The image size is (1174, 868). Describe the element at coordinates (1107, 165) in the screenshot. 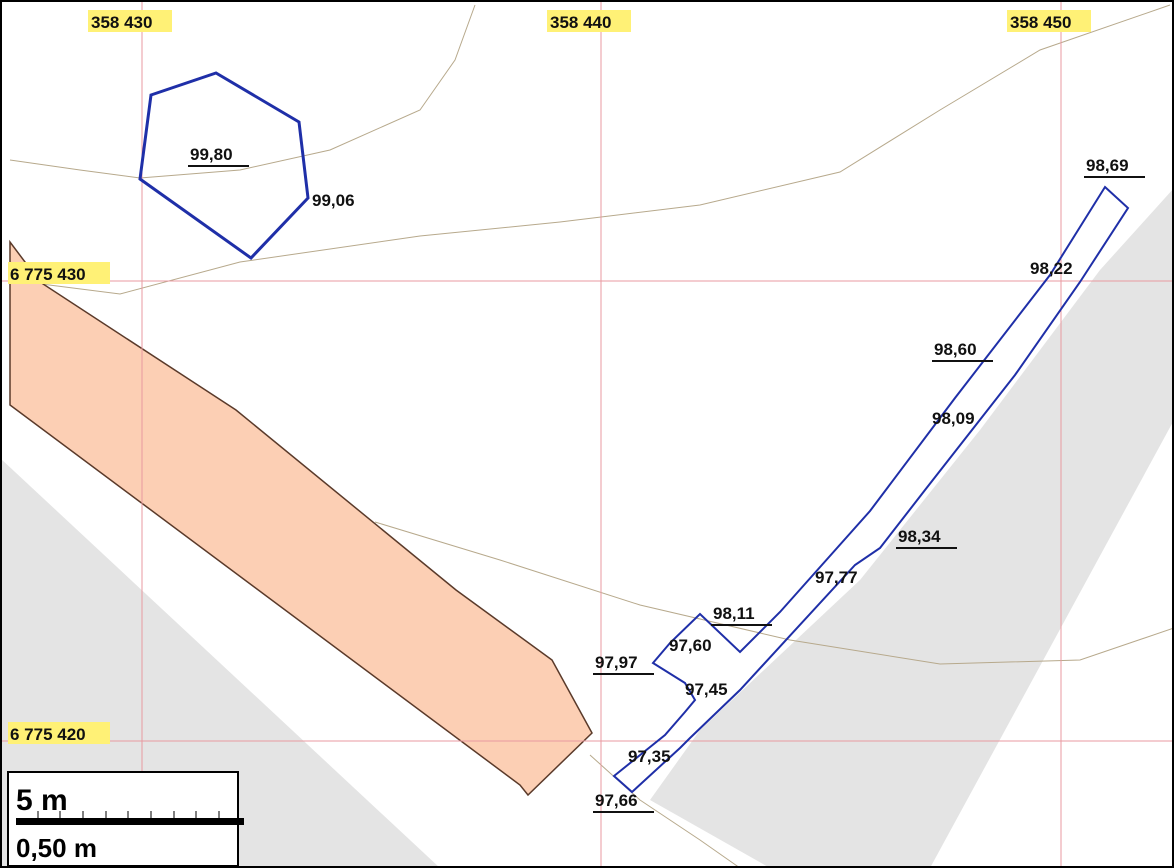

I see `elevation-label: 98,69` at that location.